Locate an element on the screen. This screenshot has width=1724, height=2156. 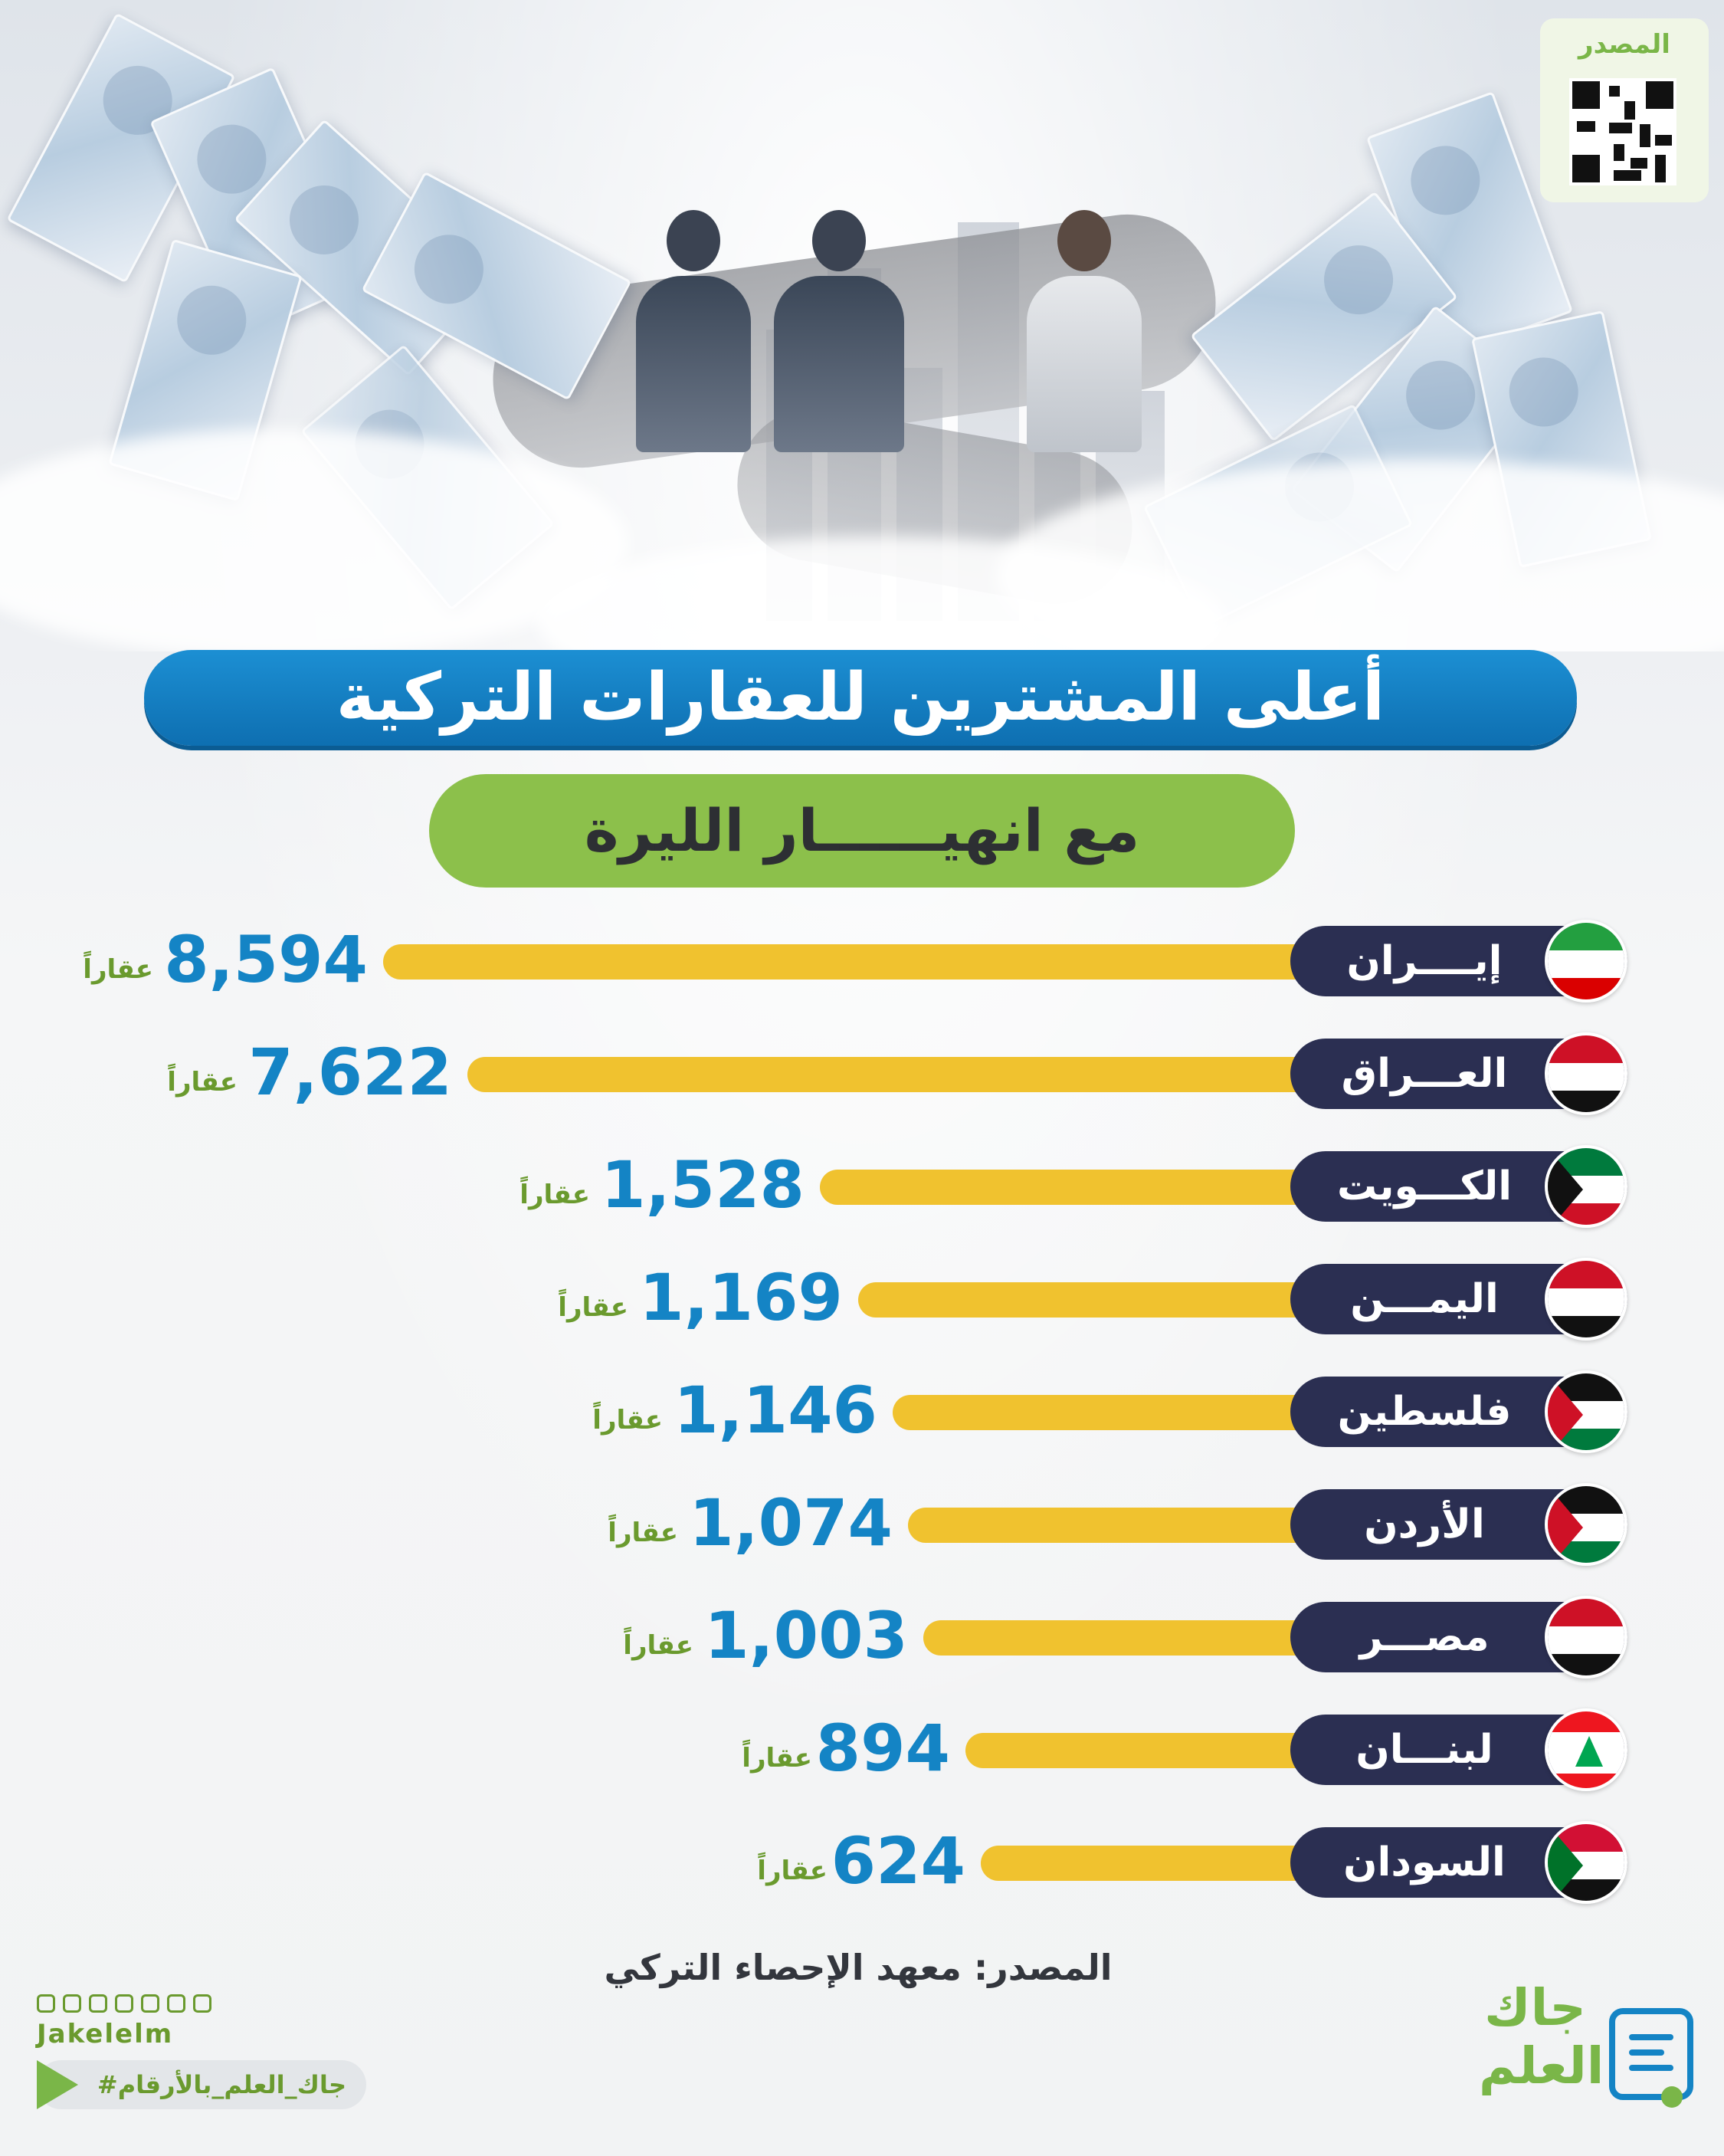
social-icons is located at coordinates (124, 2003).